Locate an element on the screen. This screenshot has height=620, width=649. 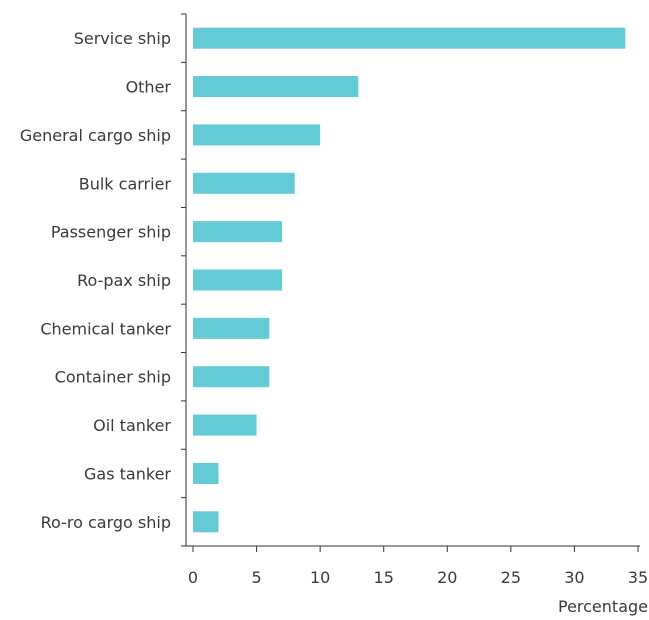
x-axis-title: Percentage is located at coordinates (603, 606).